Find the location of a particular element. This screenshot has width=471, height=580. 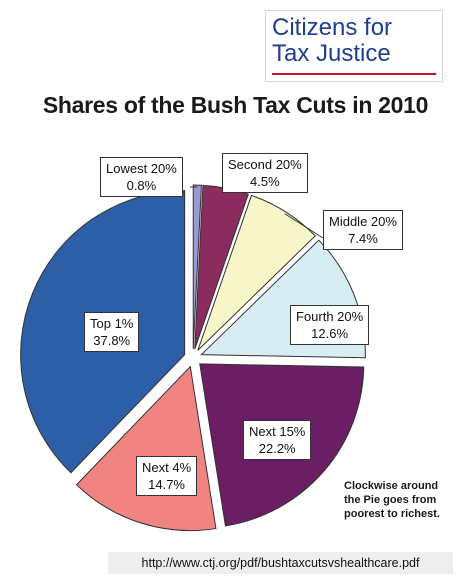

note-line: Clockwise around is located at coordinates (391, 486).